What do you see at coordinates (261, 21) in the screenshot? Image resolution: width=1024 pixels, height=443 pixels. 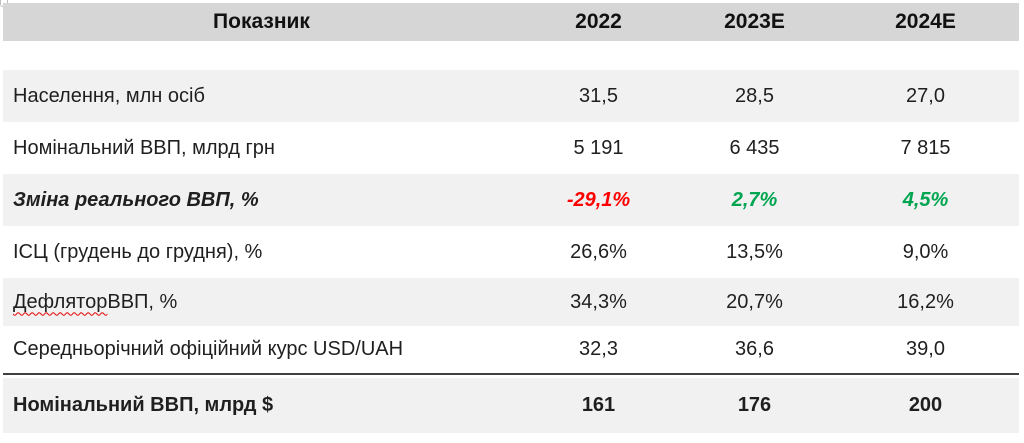 I see `header-indicator: Показник` at bounding box center [261, 21].